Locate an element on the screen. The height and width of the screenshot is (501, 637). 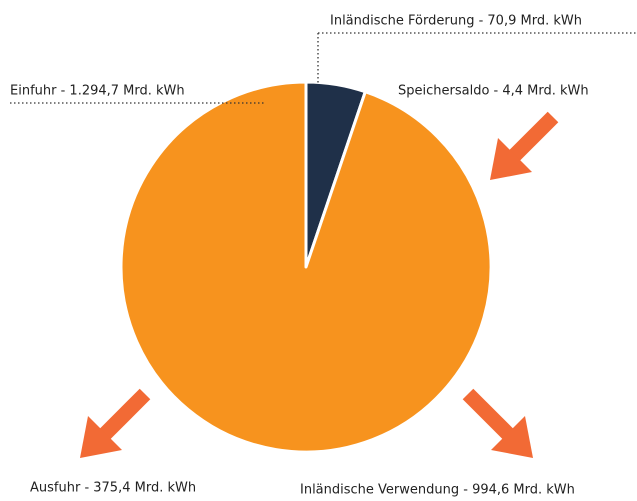
annotation: Ausfuhr - 375,4 Mrd. kWh is located at coordinates (113, 488).